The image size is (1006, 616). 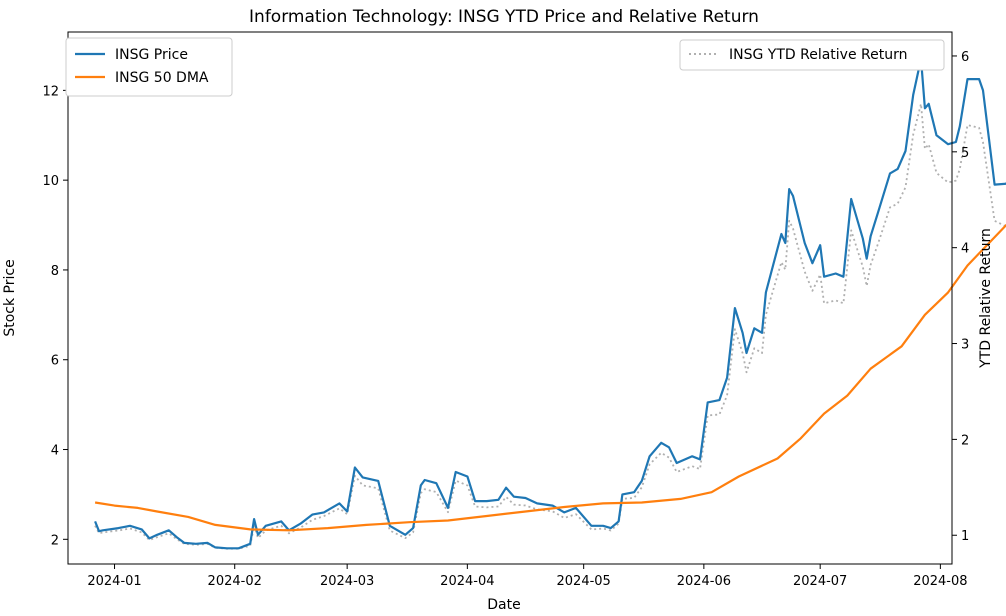 What do you see at coordinates (55, 540) in the screenshot?
I see `y-tick-label: 2` at bounding box center [55, 540].